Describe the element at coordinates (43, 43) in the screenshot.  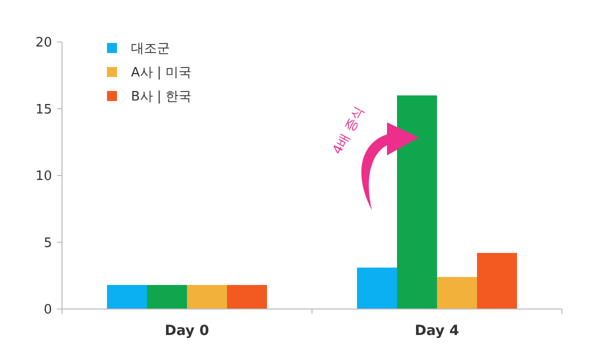
I see `y-tick-label: 20` at that location.